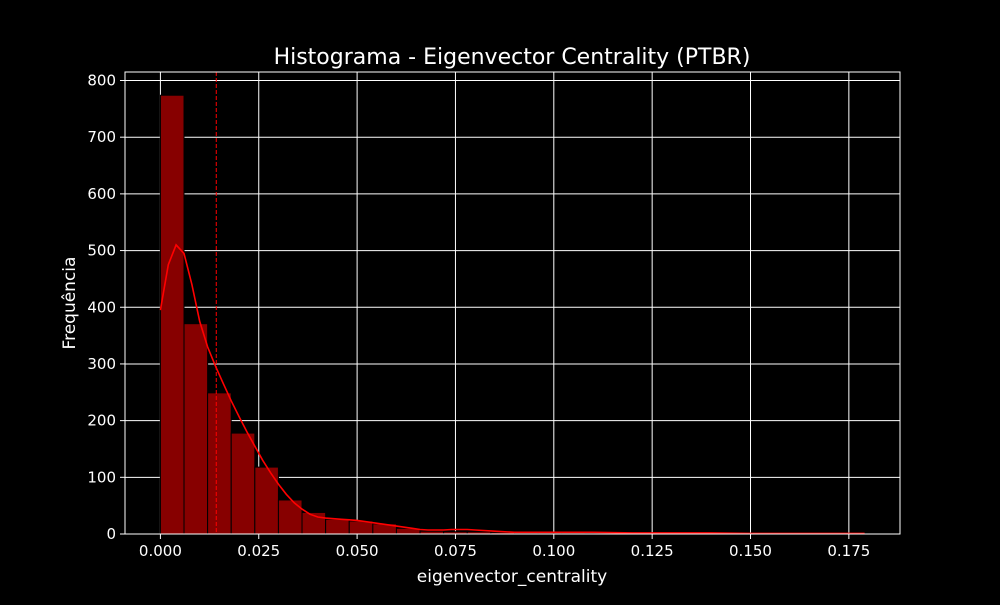 This screenshot has width=1000, height=605. I want to click on x-tick-label: 0.000, so click(160, 551).